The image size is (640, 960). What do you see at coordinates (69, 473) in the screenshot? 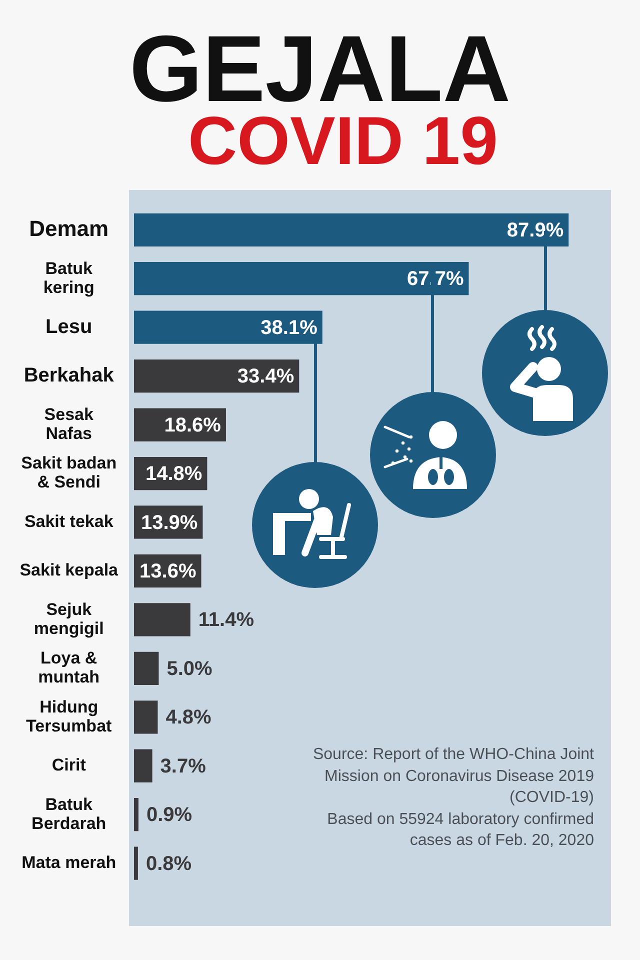
I see `y-tick-label: Sakit badan & Sendi` at bounding box center [69, 473].